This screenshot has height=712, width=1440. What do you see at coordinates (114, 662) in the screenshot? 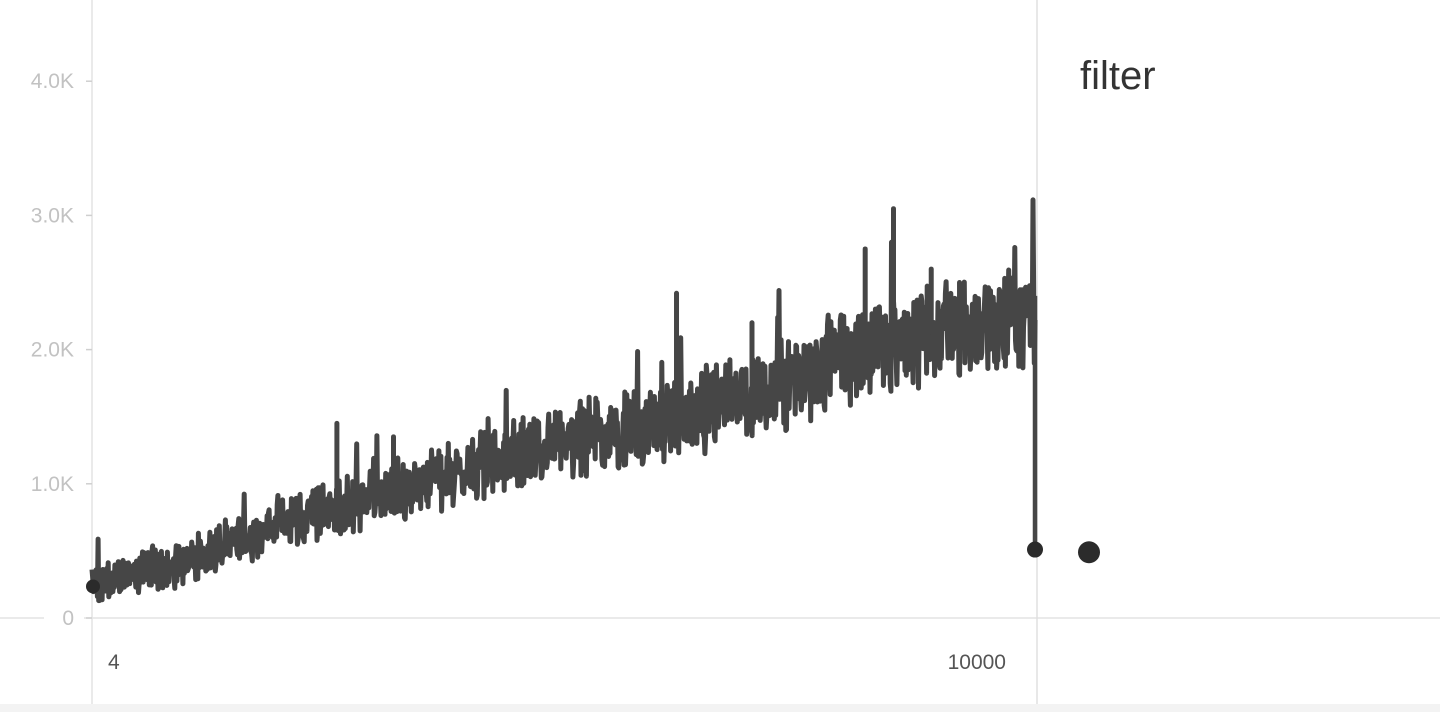
I see `x-tick-label: 4` at bounding box center [114, 662].